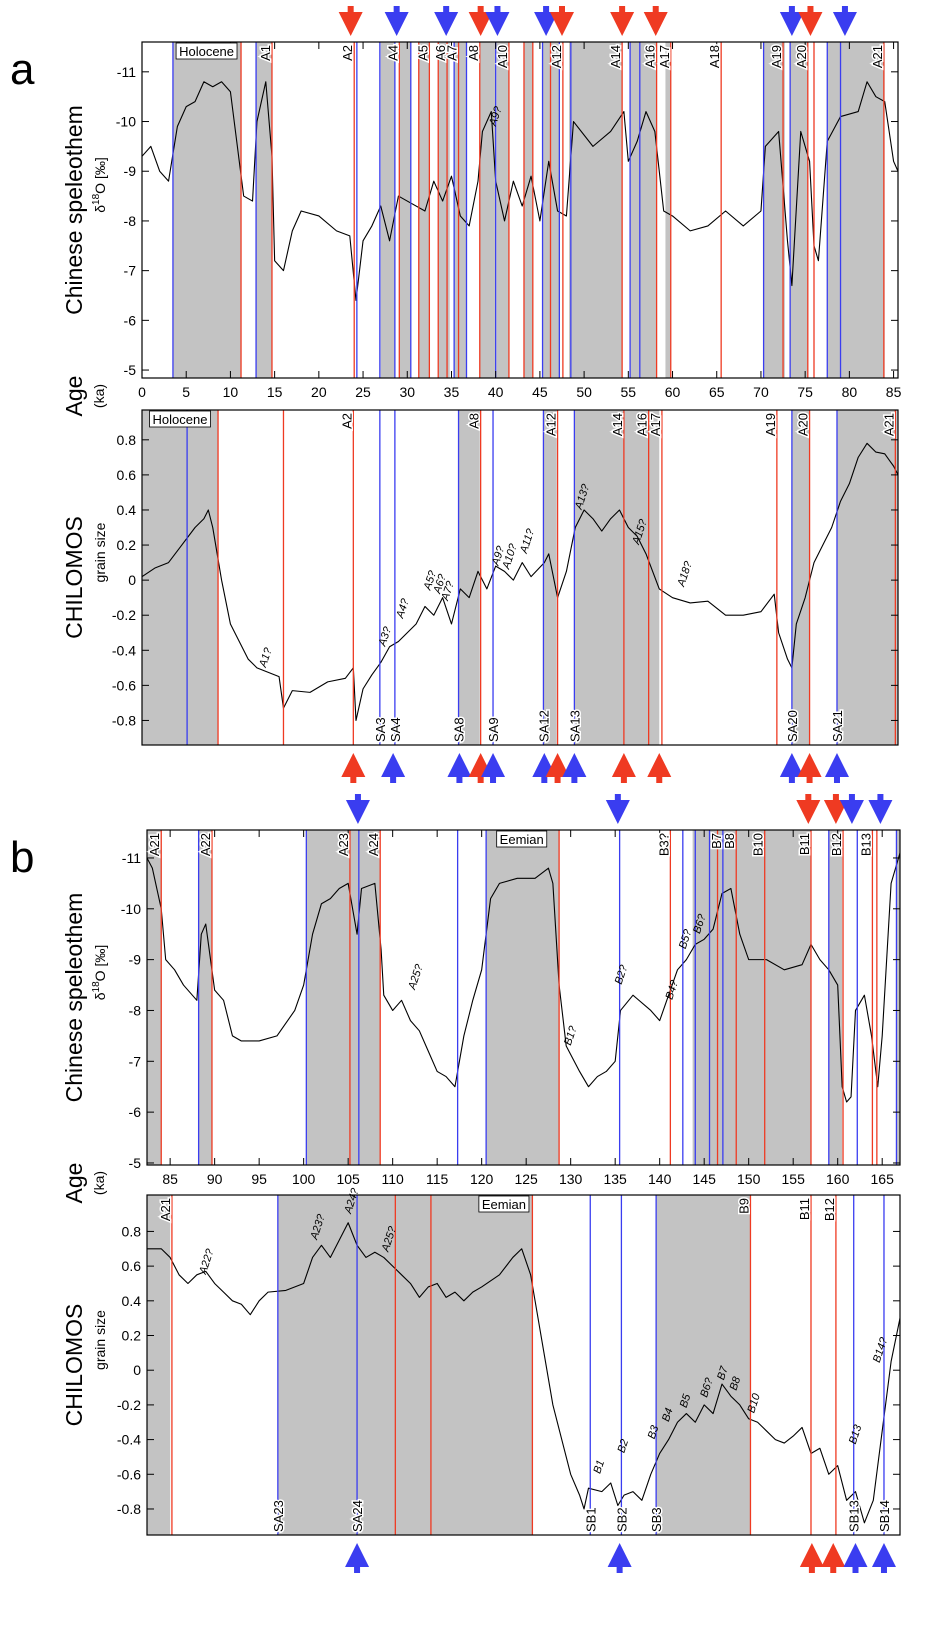  Describe the element at coordinates (304, 1179) in the screenshot. I see `x-tick-label: 100` at that location.